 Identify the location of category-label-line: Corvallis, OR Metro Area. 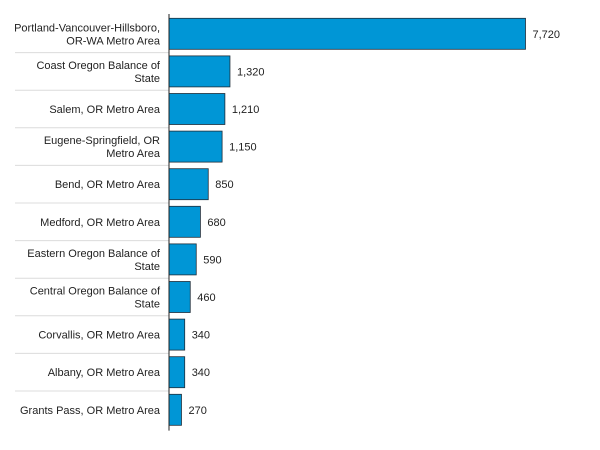
(99, 336).